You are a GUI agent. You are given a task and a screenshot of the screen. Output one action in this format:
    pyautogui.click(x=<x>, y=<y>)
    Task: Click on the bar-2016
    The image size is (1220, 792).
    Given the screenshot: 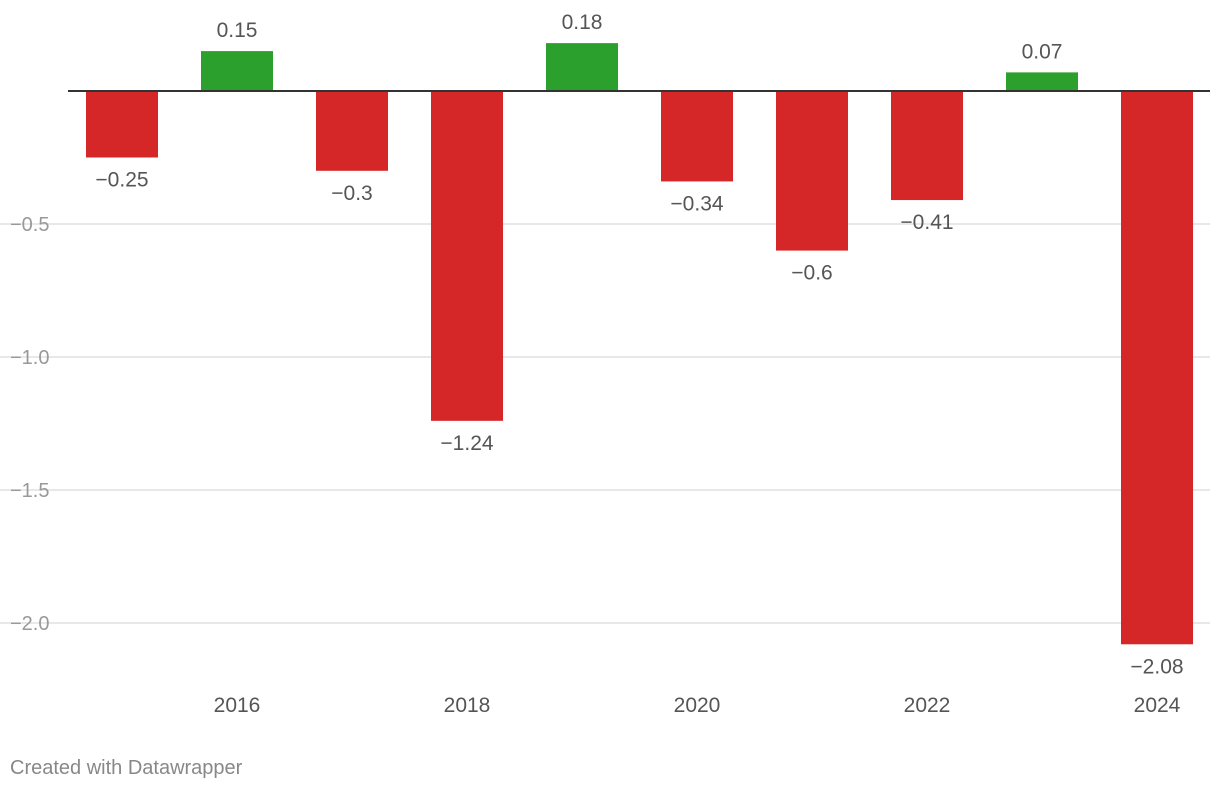 What is the action you would take?
    pyautogui.click(x=237, y=71)
    